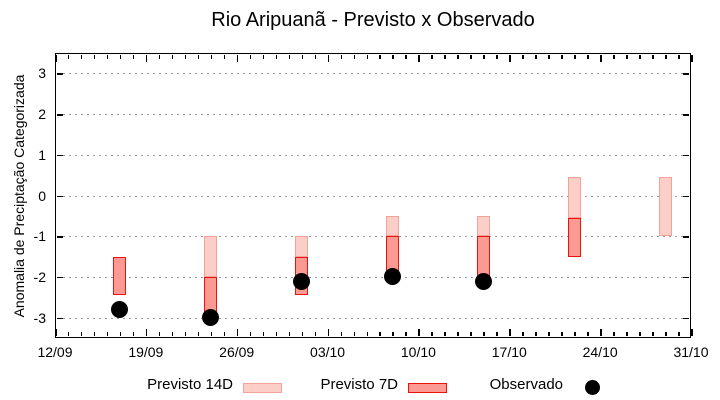 This screenshot has width=720, height=400. I want to click on x-tick-label: 24/10, so click(600, 352).